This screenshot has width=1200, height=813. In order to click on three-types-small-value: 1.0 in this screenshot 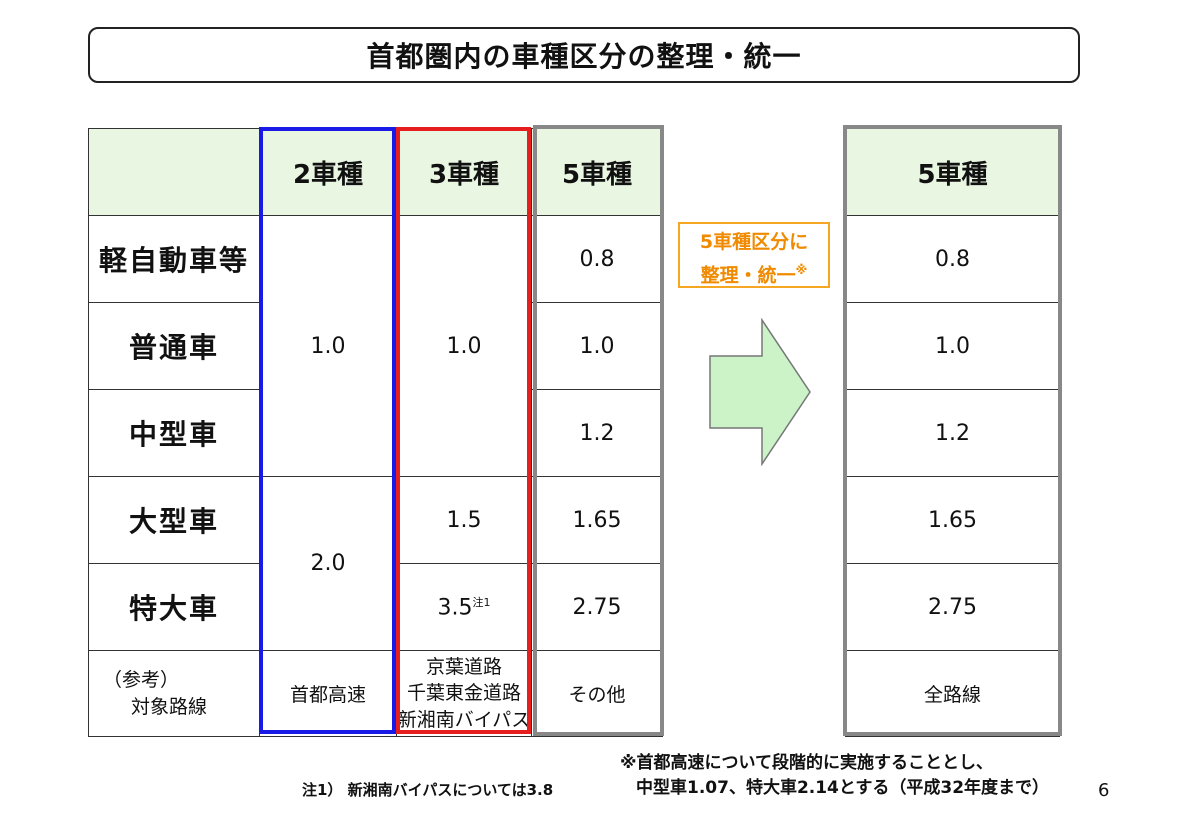, I will do `click(464, 346)`.